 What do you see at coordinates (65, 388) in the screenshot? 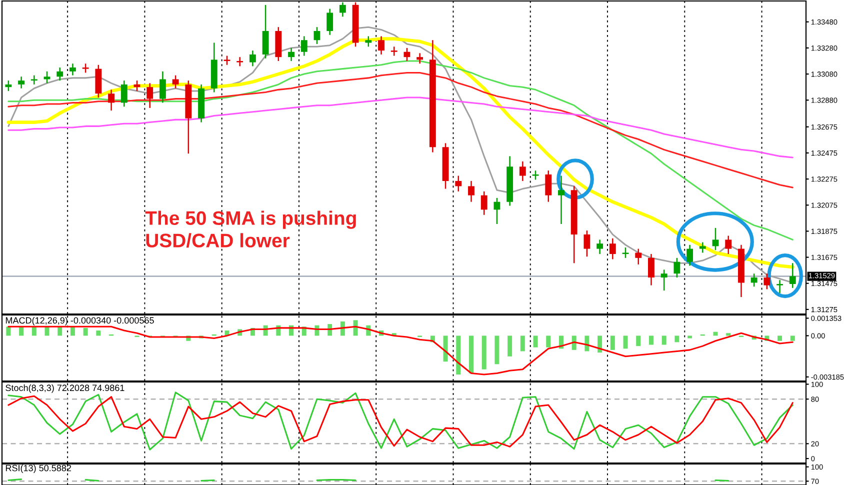
I see `chart-title: Stoch(8,3,3) 72.2028 74.9861` at bounding box center [65, 388].